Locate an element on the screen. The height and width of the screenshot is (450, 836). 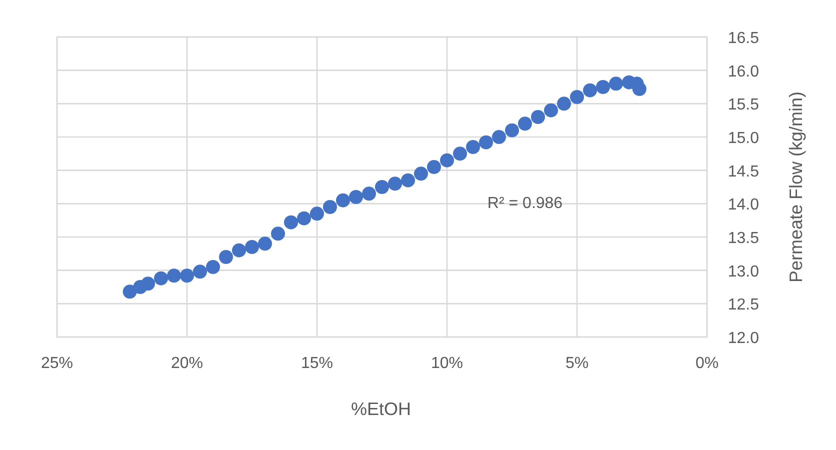
x-tick-label: 25% is located at coordinates (57, 363).